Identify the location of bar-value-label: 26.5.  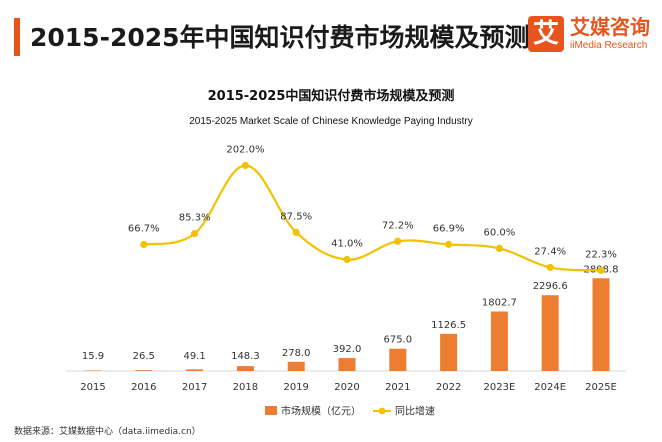
(144, 356).